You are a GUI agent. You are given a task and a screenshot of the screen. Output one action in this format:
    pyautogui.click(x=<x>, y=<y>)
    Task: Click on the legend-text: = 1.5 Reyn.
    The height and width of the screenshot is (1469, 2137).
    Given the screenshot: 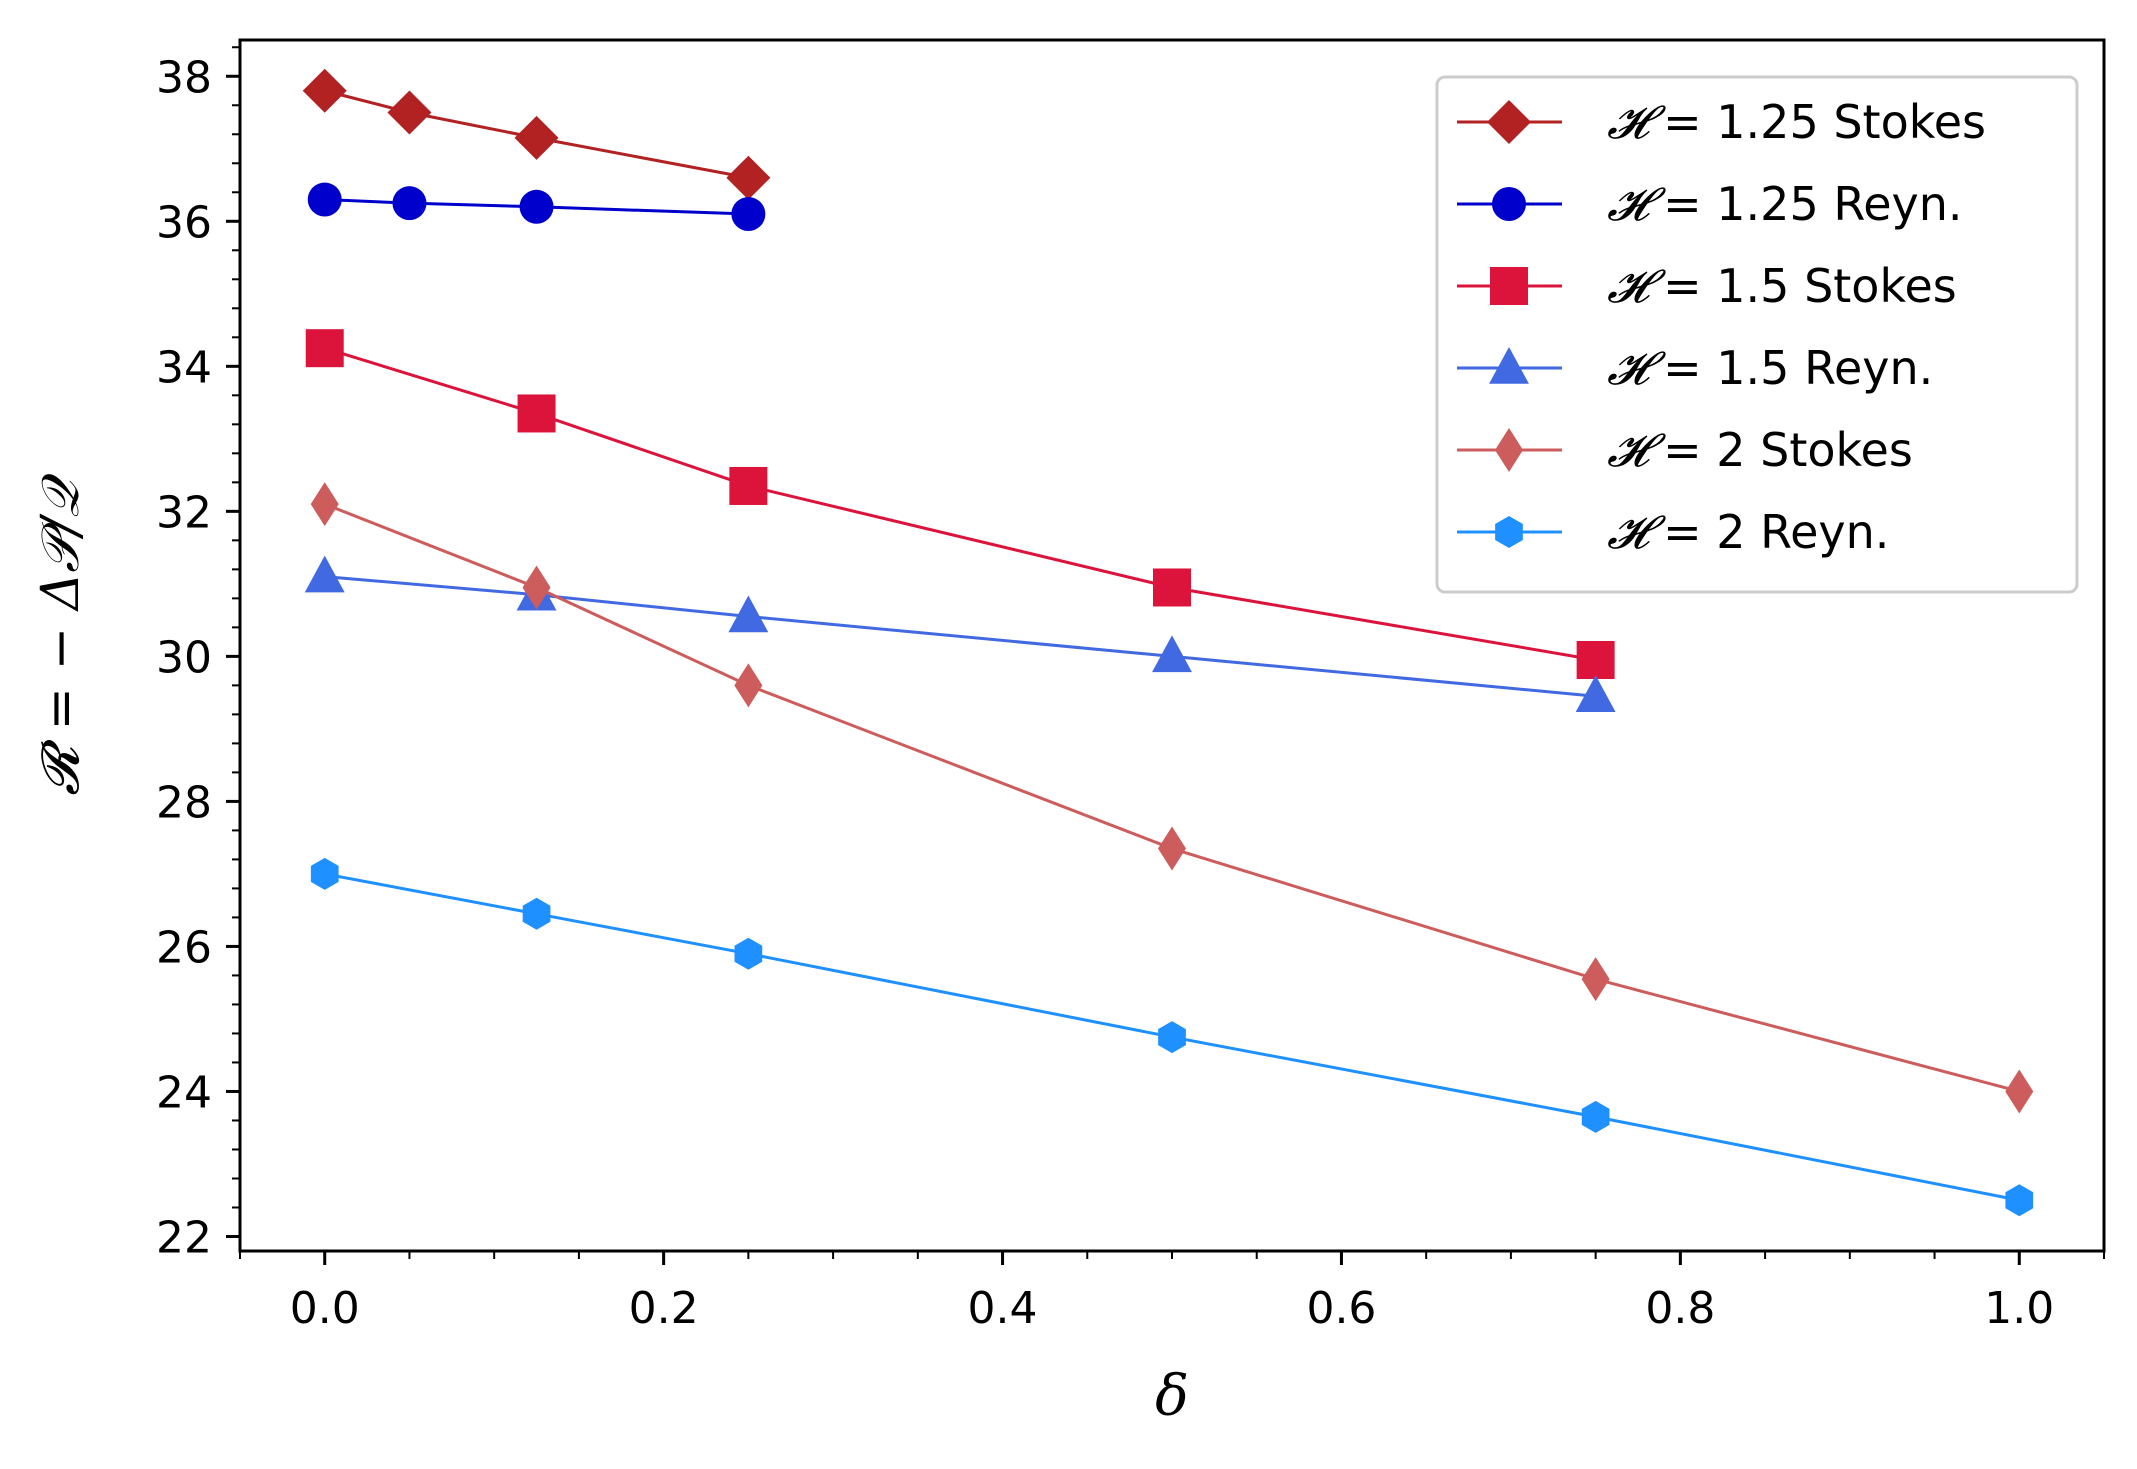 What is the action you would take?
    pyautogui.click(x=1791, y=368)
    